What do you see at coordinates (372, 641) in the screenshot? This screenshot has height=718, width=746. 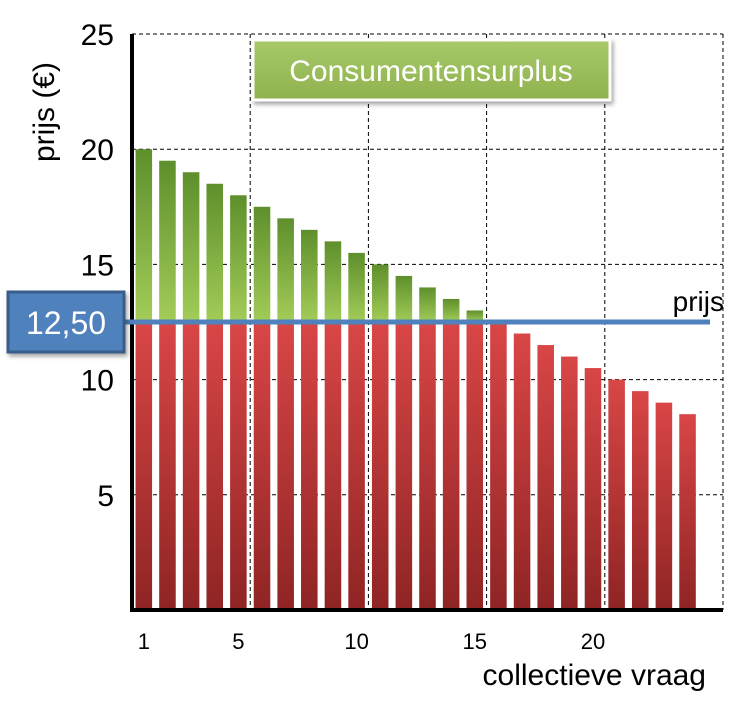 I see `x-tick-labels: 1 5 10 15 20` at bounding box center [372, 641].